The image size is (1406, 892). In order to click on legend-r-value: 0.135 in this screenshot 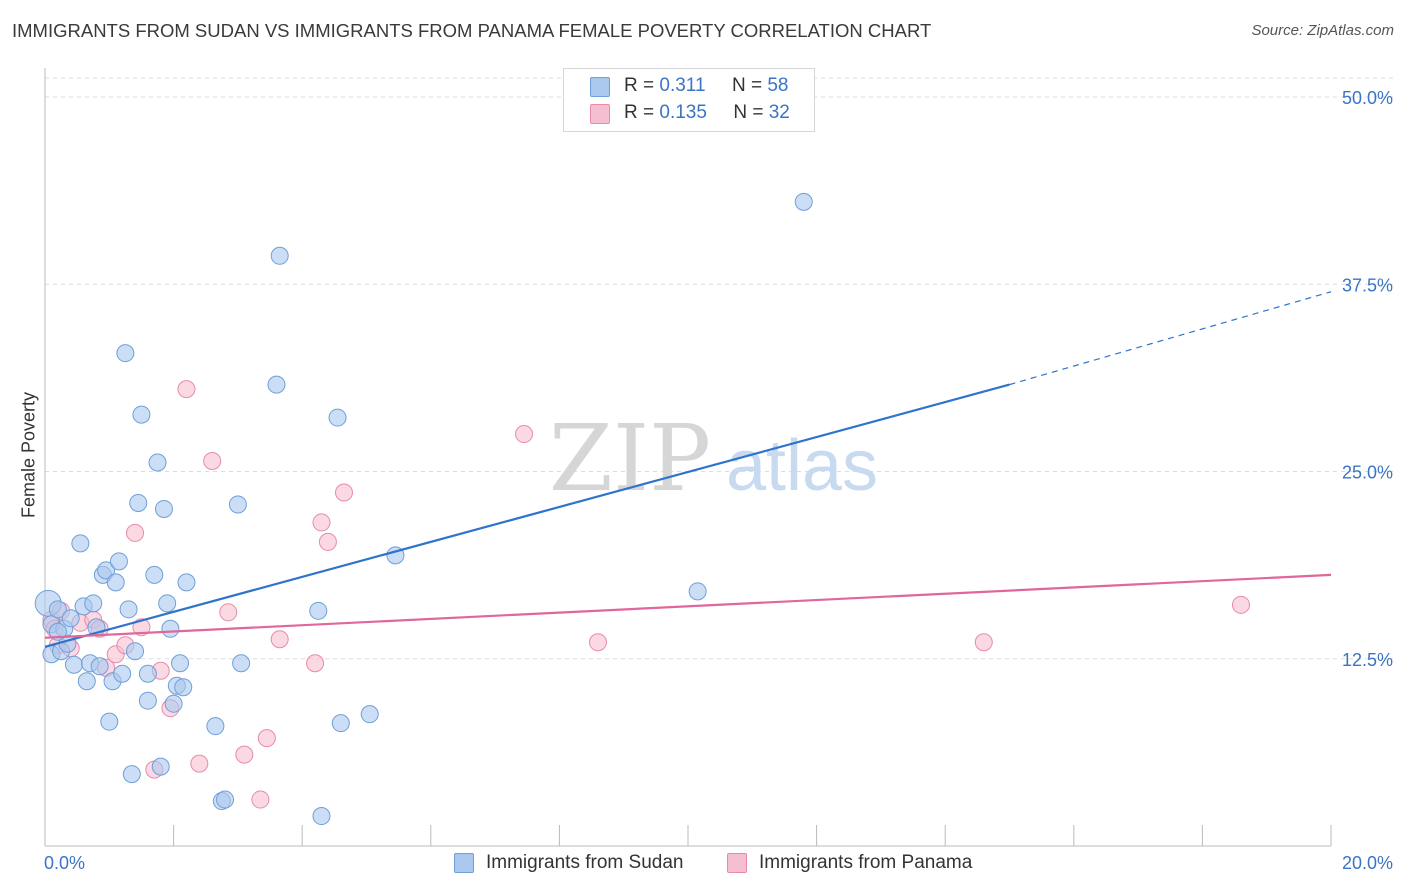, I will do `click(683, 112)`.